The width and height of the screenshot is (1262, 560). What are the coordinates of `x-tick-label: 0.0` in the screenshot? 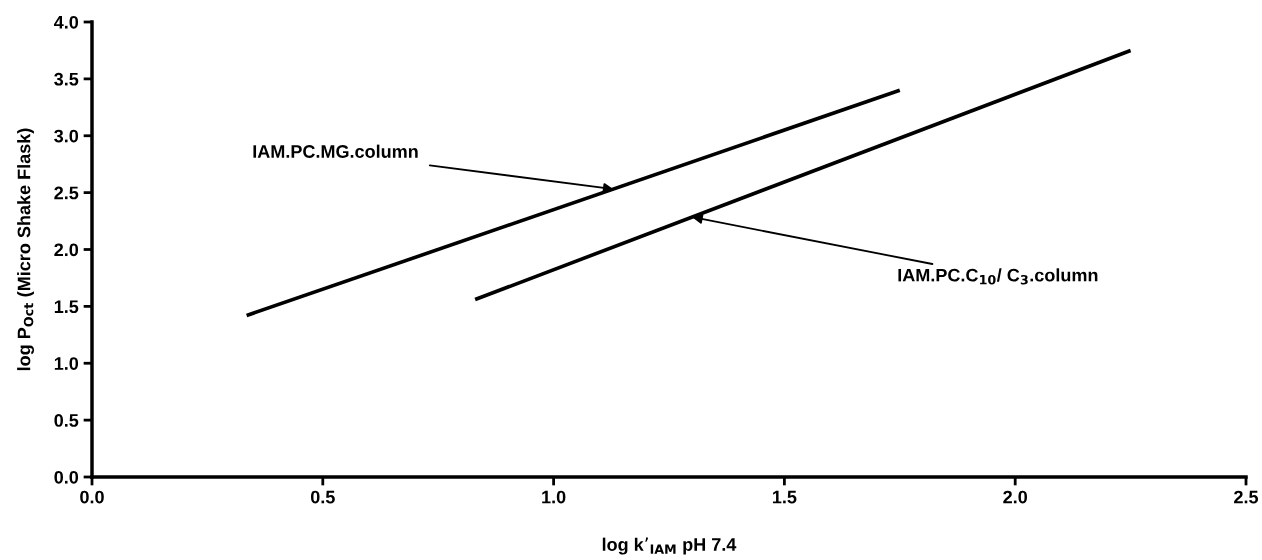 It's located at (92, 497).